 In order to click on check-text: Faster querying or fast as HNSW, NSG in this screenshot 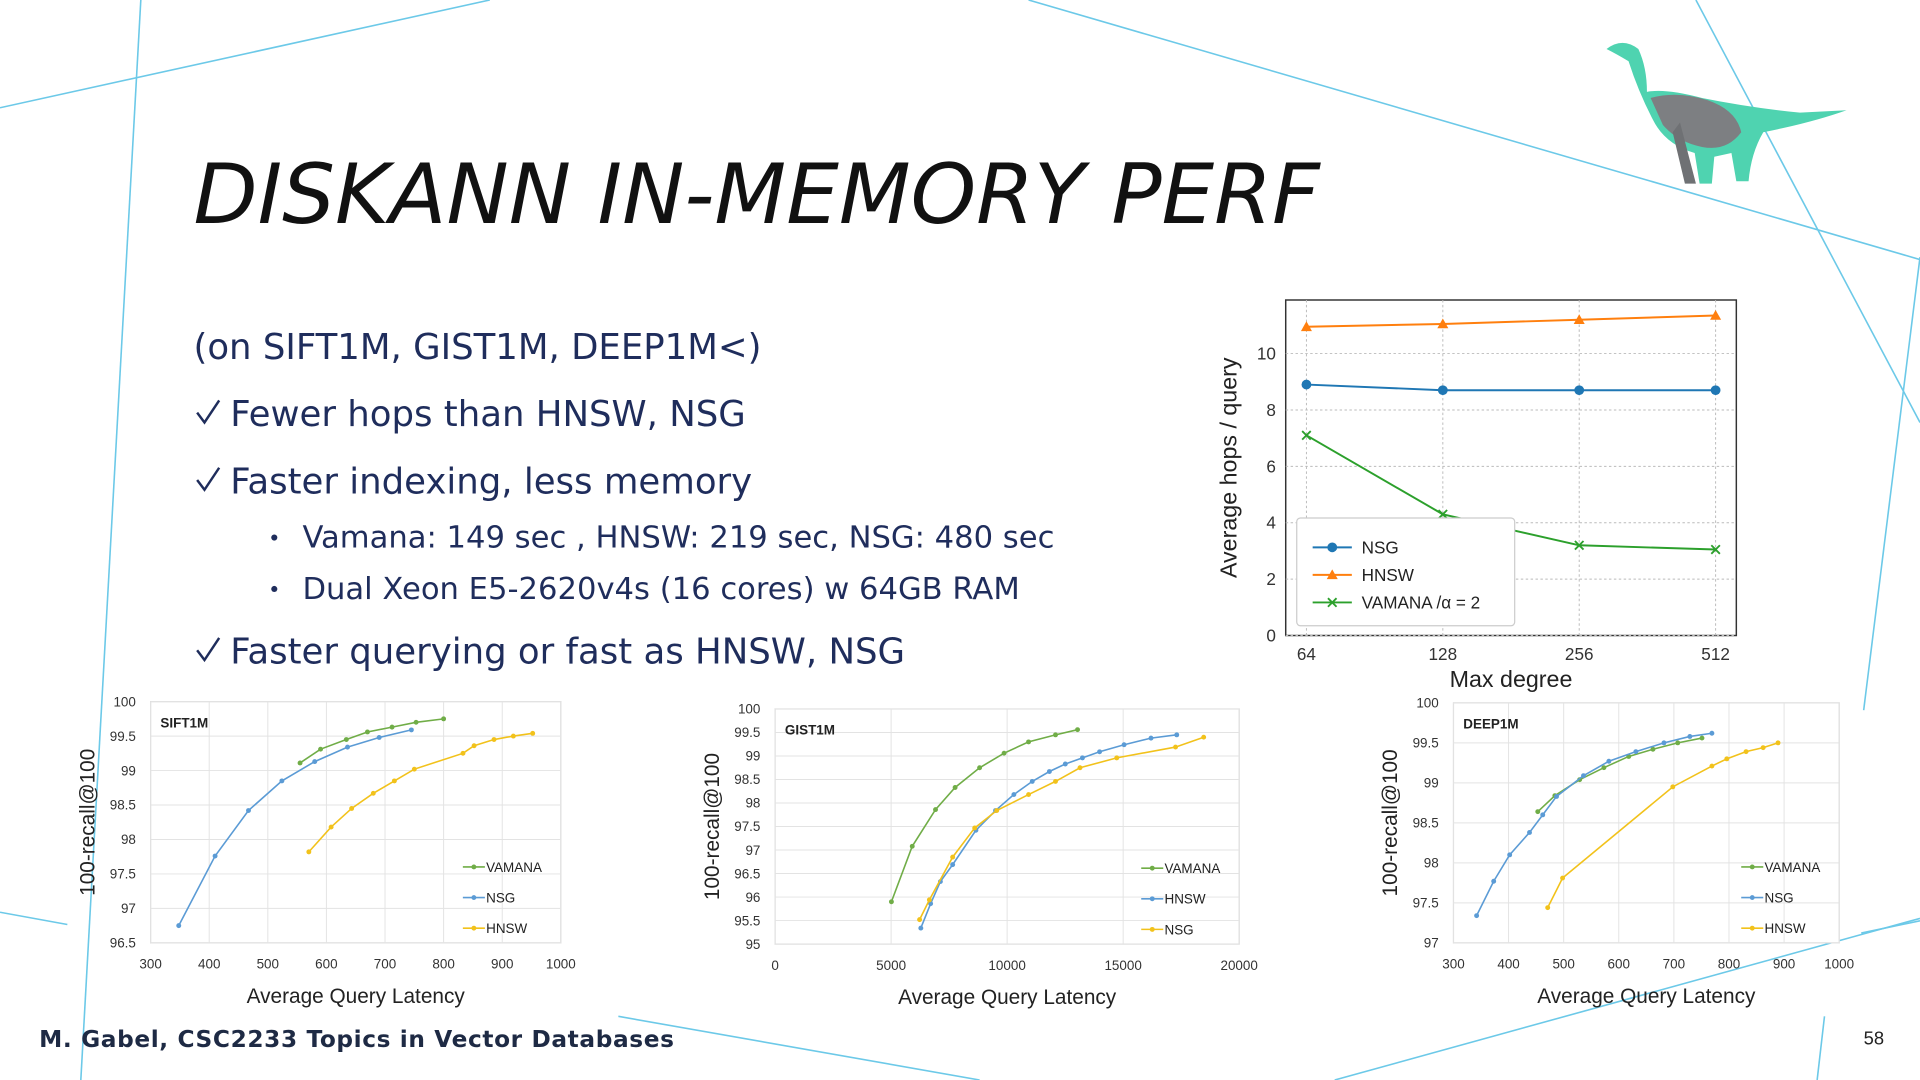, I will do `click(567, 652)`.